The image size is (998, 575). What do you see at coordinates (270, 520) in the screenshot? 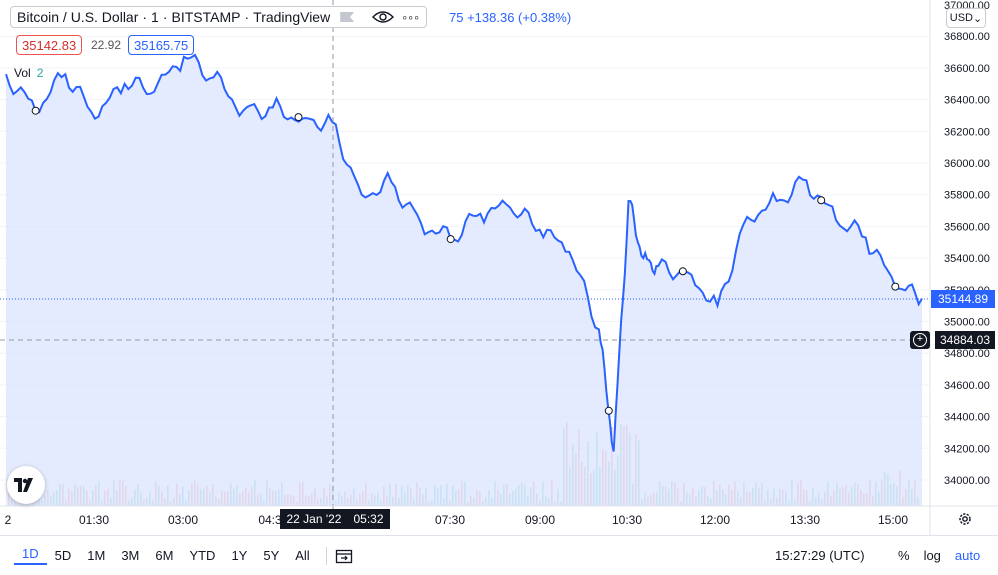
I see `time-tick-label: 04:3` at bounding box center [270, 520].